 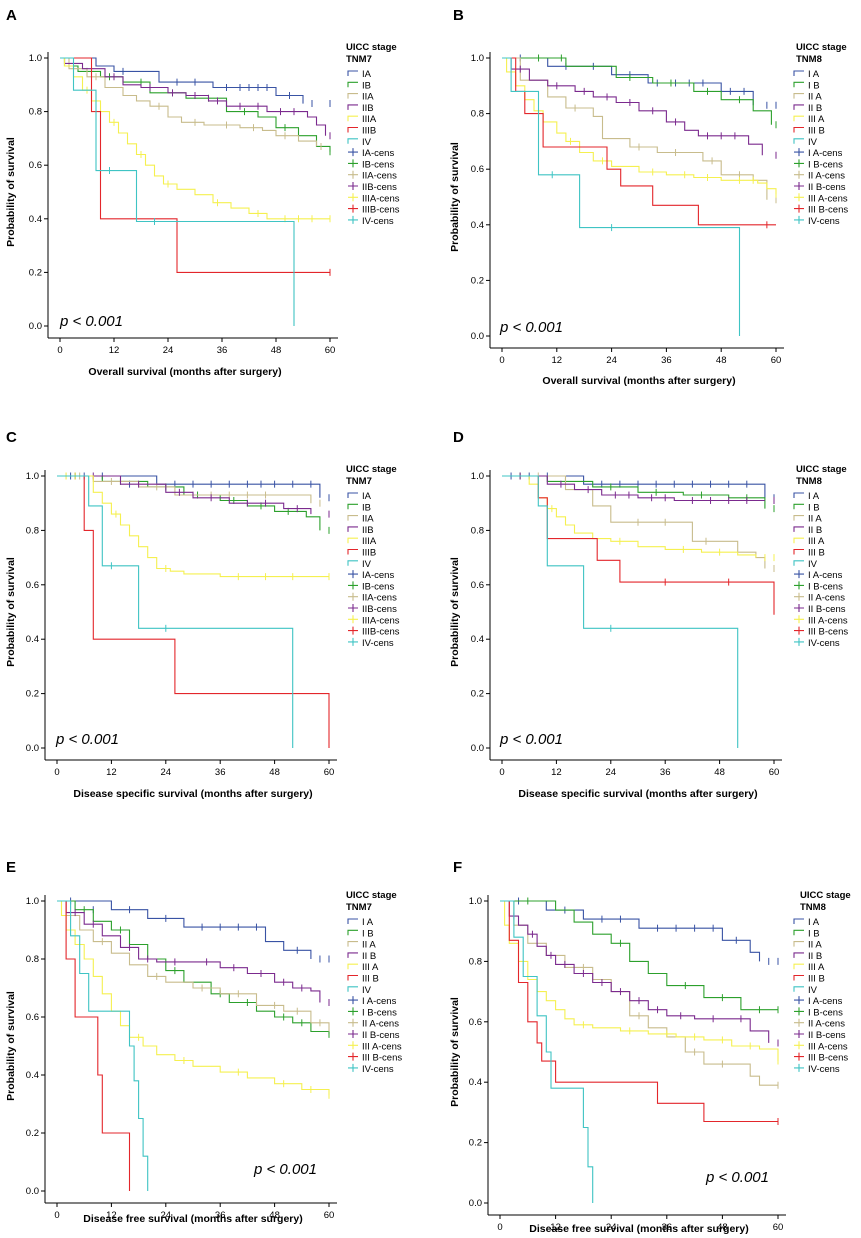 What do you see at coordinates (368, 933) in the screenshot?
I see `legend-label: I B` at bounding box center [368, 933].